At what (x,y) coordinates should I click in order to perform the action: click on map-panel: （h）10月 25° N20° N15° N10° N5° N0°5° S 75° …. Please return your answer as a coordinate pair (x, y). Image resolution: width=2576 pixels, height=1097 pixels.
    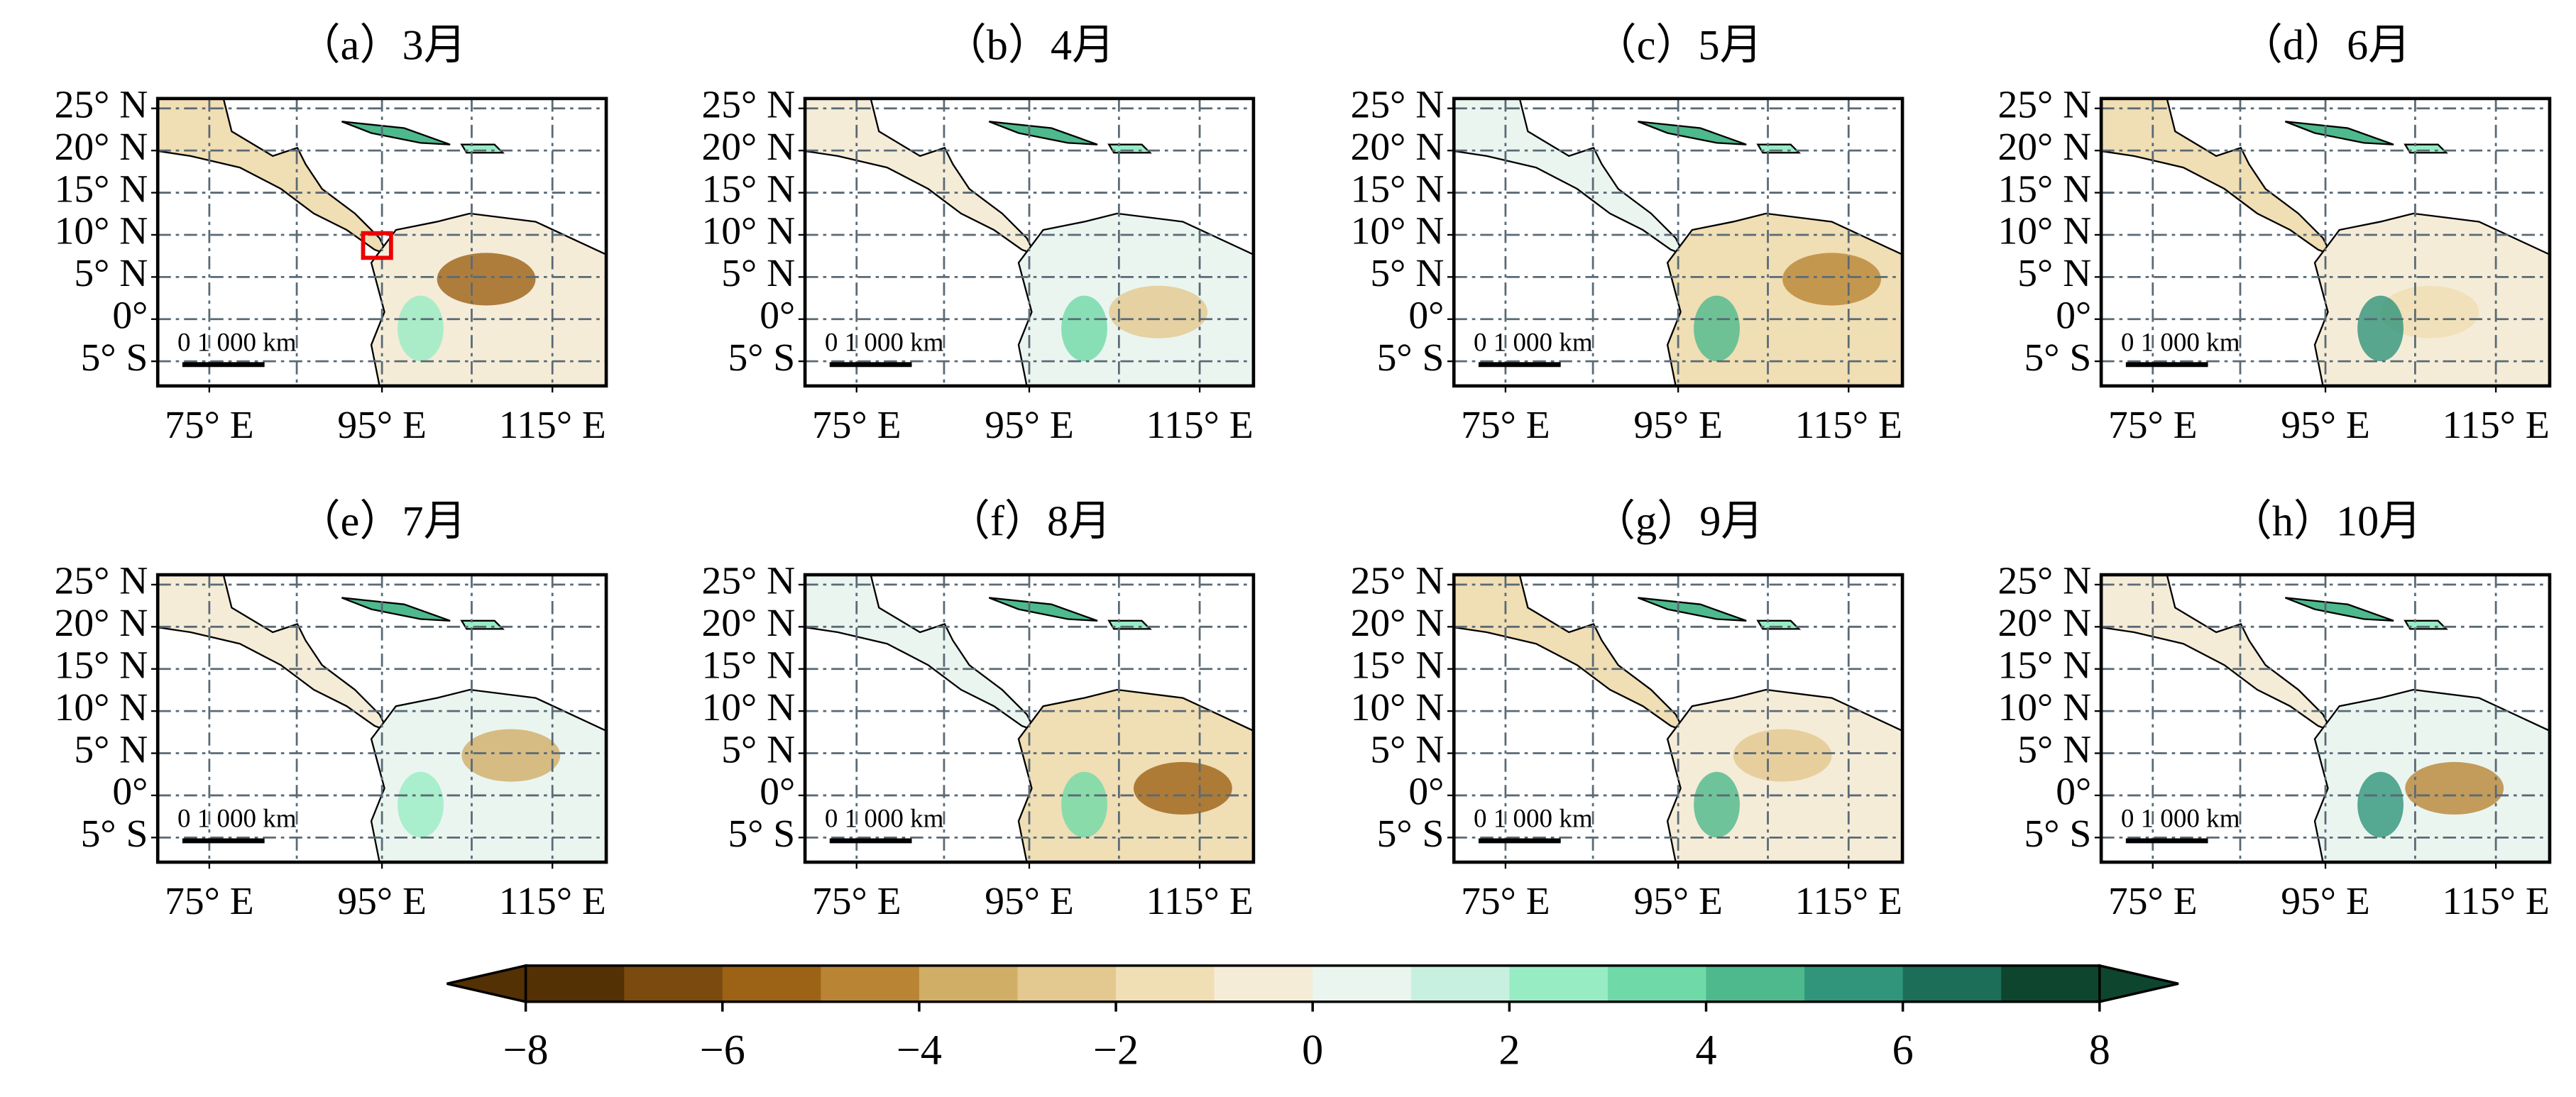
    Looking at the image, I should click on (2274, 710).